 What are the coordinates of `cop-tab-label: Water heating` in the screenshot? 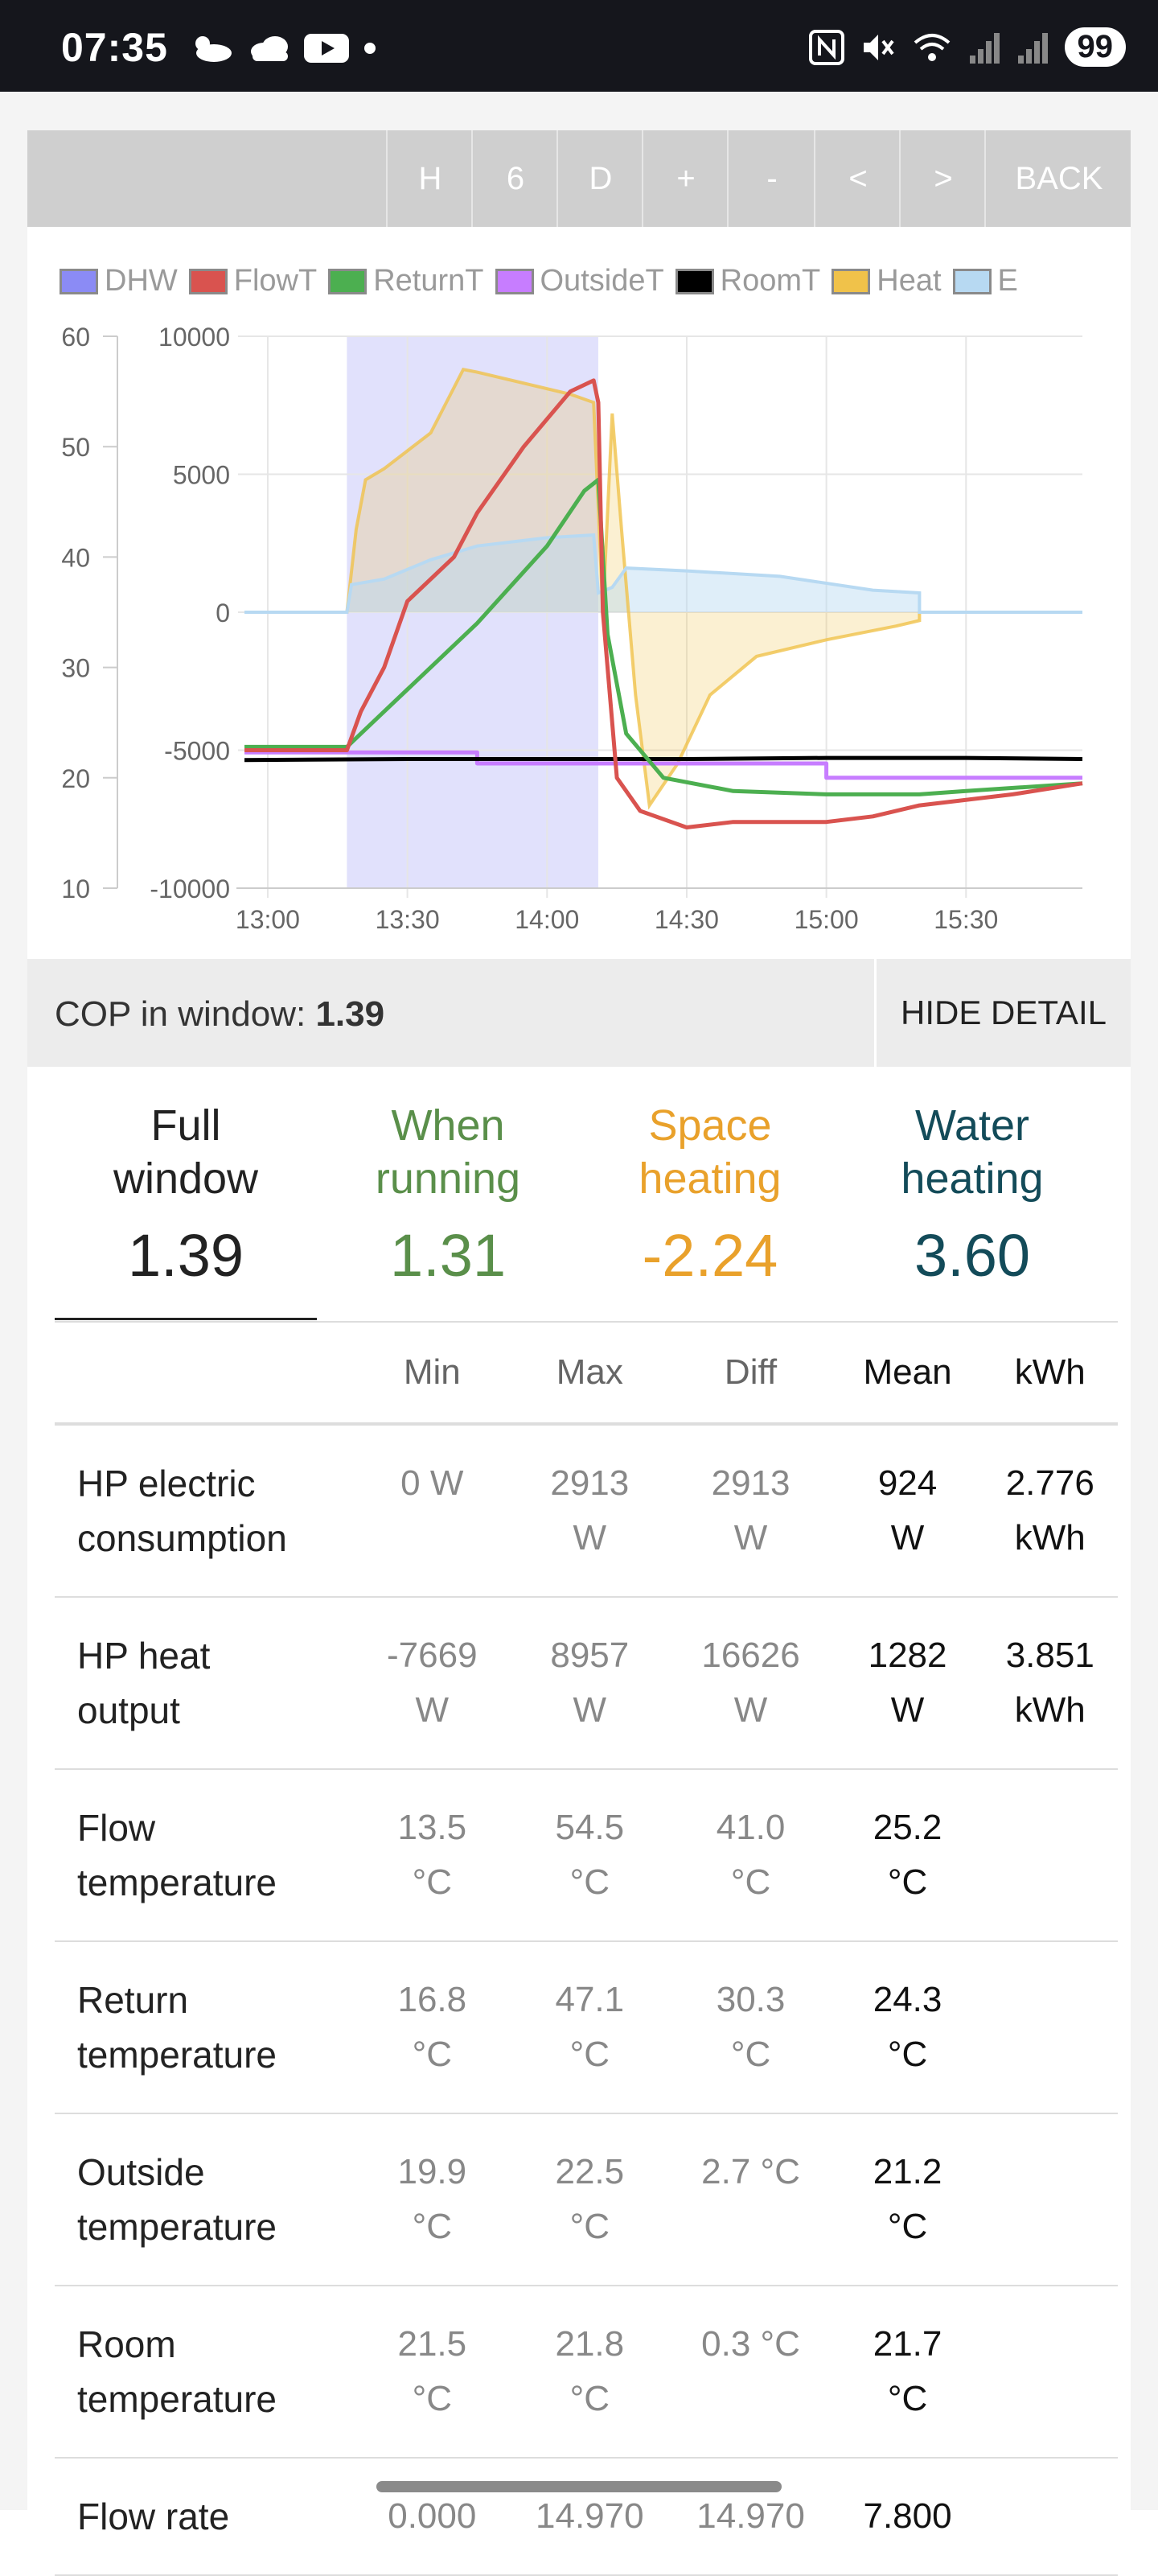 It's located at (972, 1152).